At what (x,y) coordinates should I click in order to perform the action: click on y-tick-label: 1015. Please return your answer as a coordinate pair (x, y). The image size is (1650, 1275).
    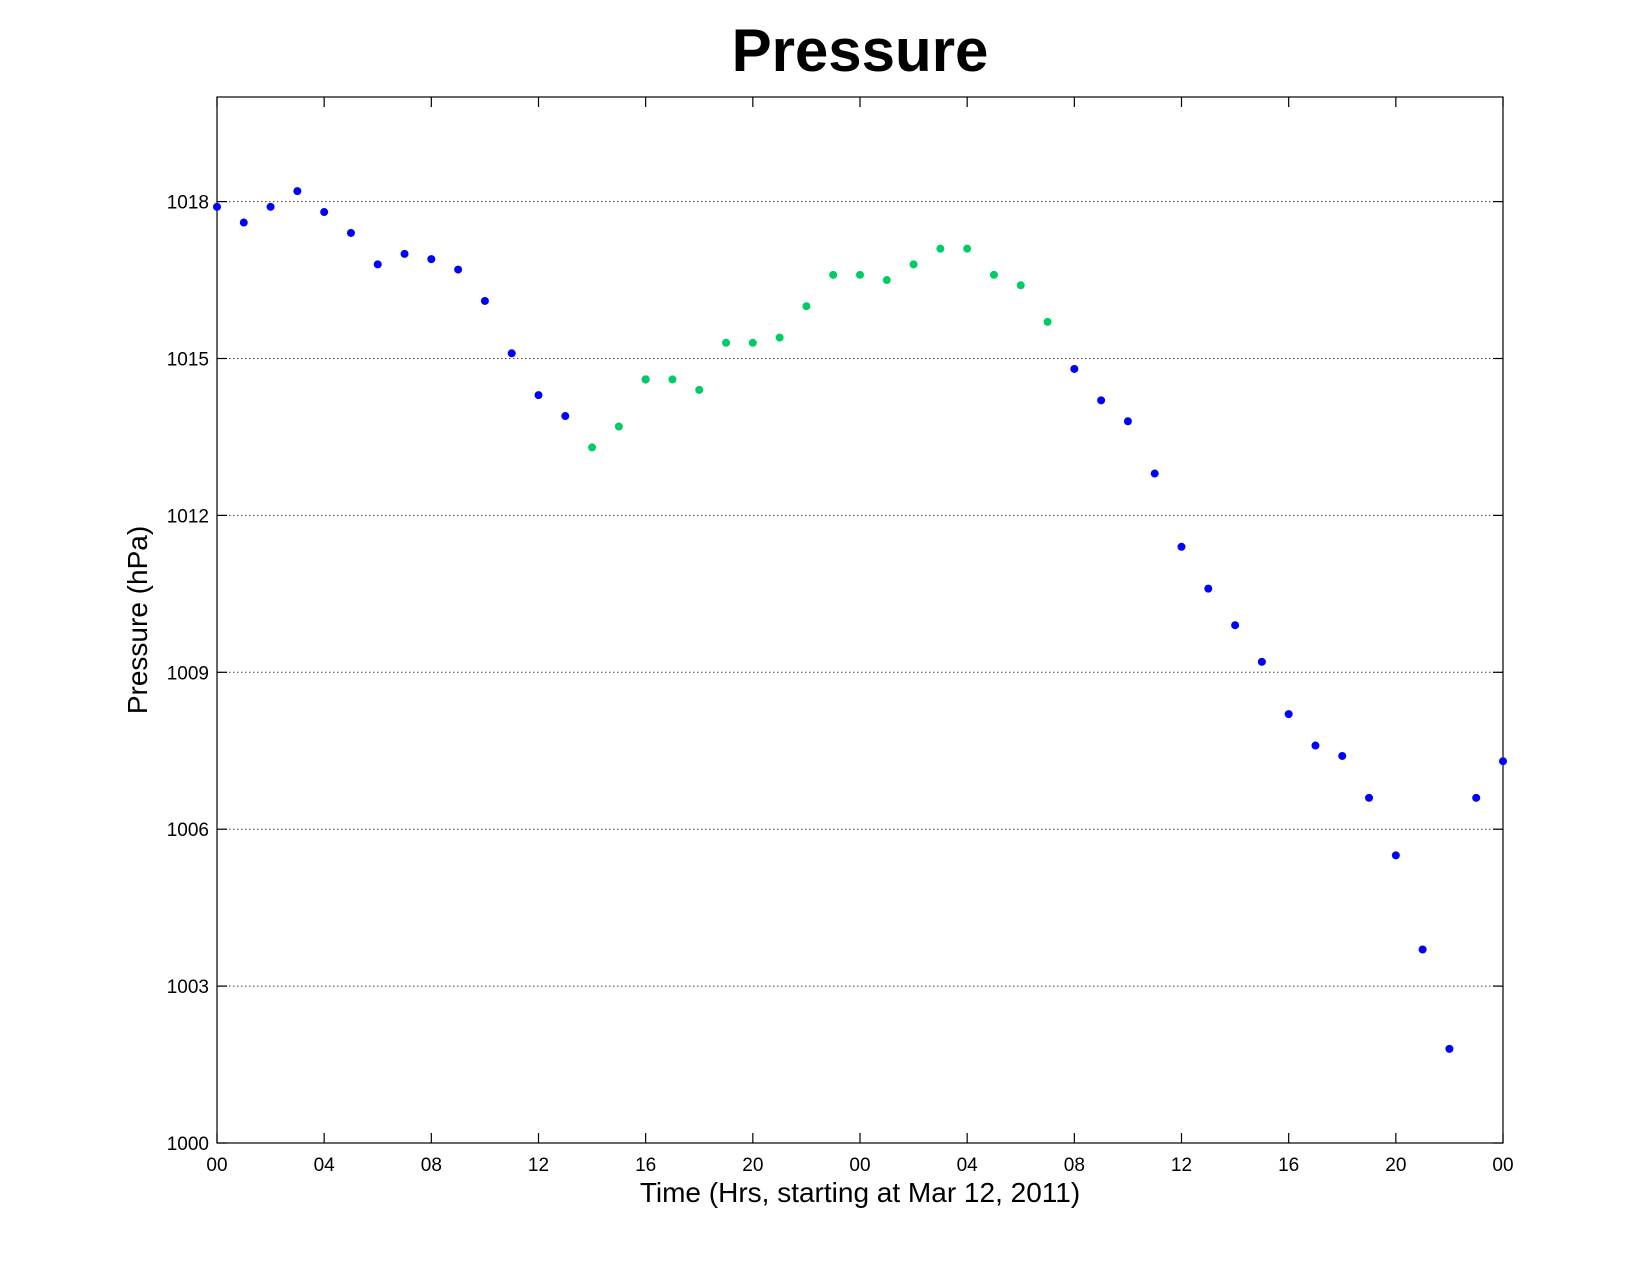
    Looking at the image, I should click on (188, 360).